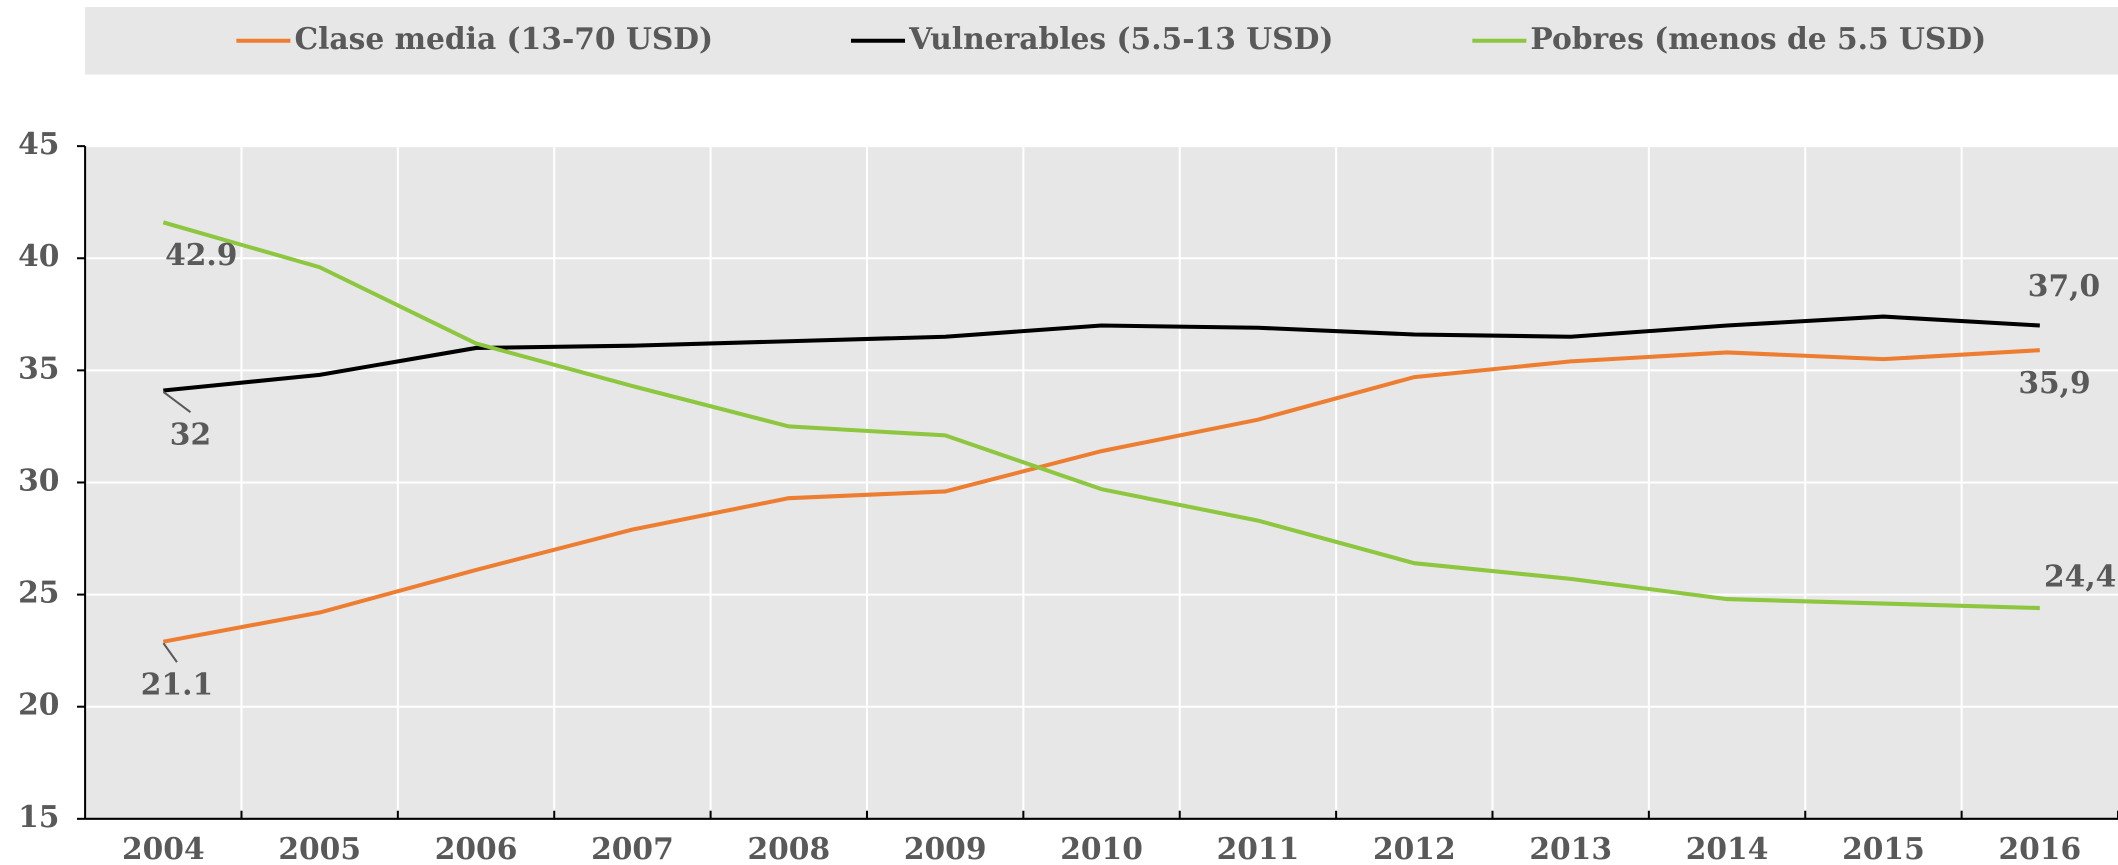 The height and width of the screenshot is (865, 2118). What do you see at coordinates (1883, 848) in the screenshot?
I see `x-tick-label: 2015` at bounding box center [1883, 848].